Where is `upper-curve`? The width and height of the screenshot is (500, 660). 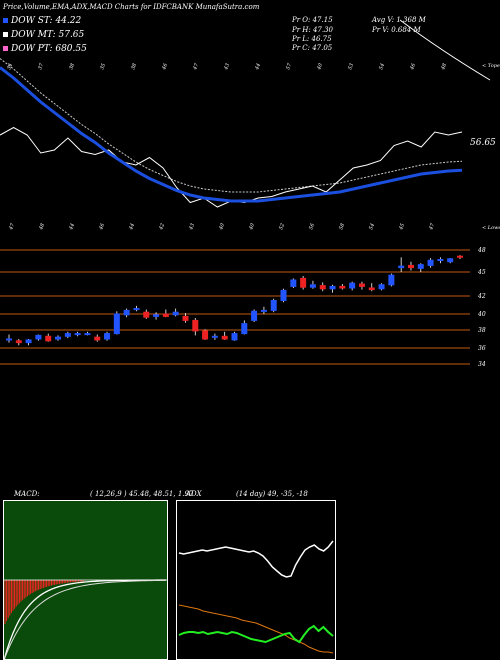 upper-curve is located at coordinates (445, 50).